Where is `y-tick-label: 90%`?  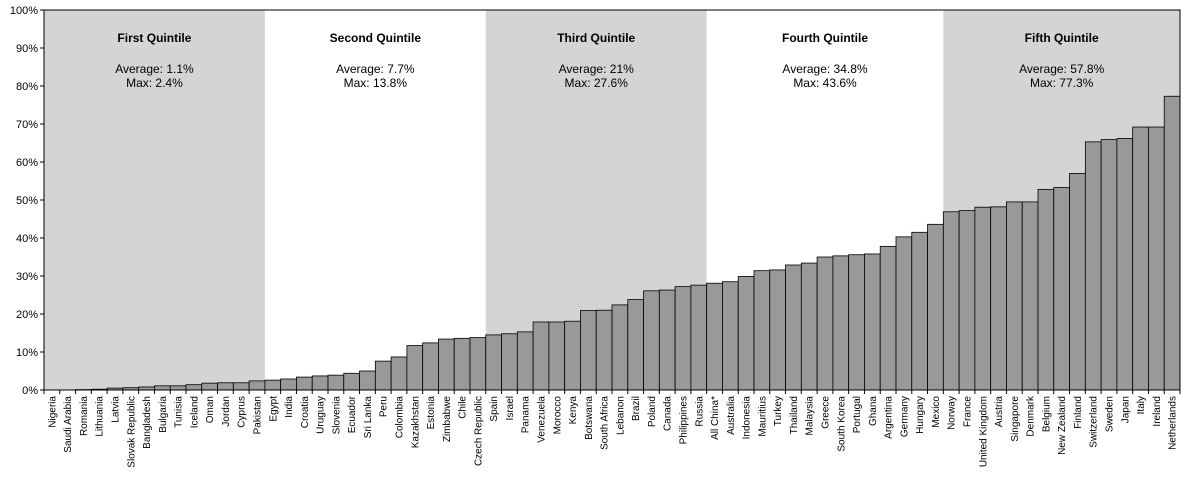
y-tick-label: 90% is located at coordinates (27, 49).